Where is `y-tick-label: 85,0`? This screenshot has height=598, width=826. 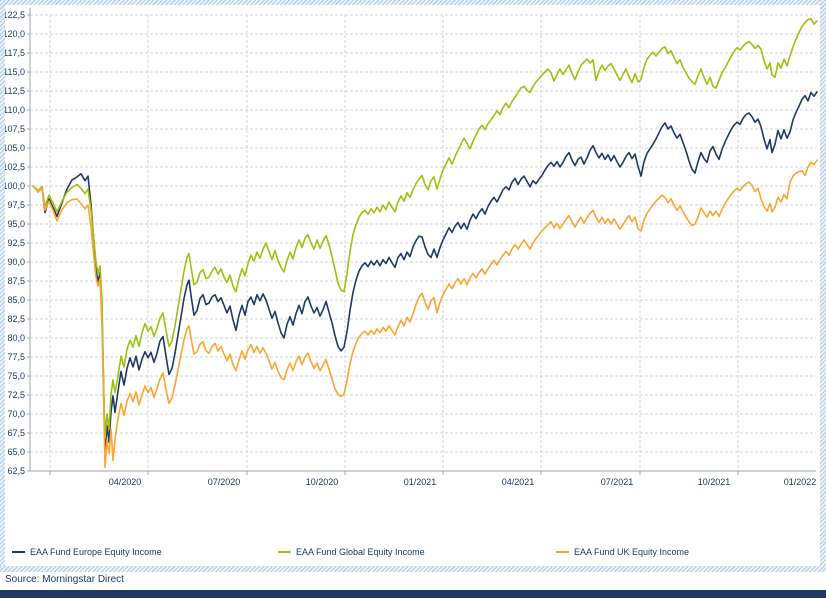
y-tick-label: 85,0 is located at coordinates (16, 300).